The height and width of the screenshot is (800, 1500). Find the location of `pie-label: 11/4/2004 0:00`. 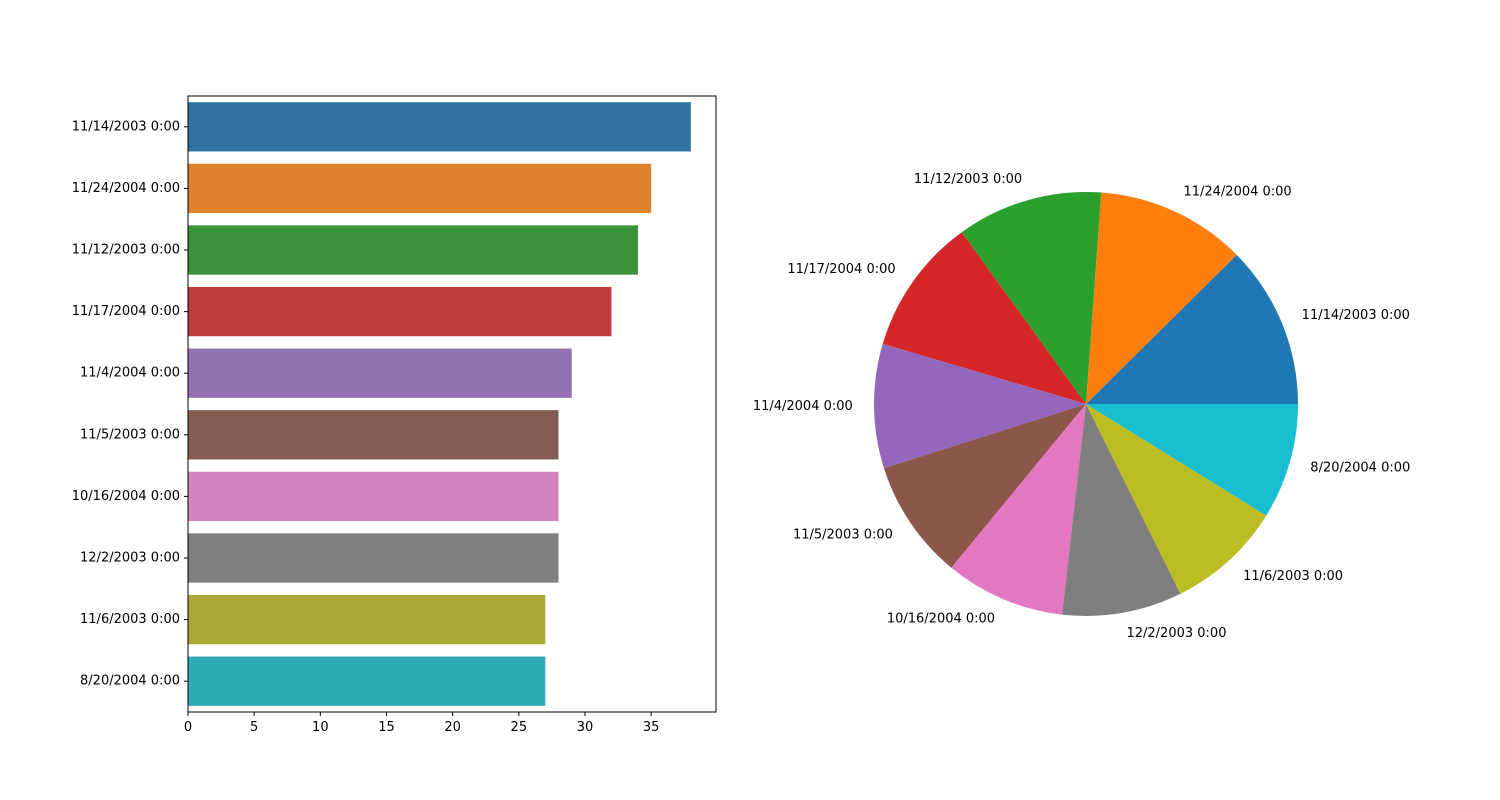

pie-label: 11/4/2004 0:00 is located at coordinates (803, 406).